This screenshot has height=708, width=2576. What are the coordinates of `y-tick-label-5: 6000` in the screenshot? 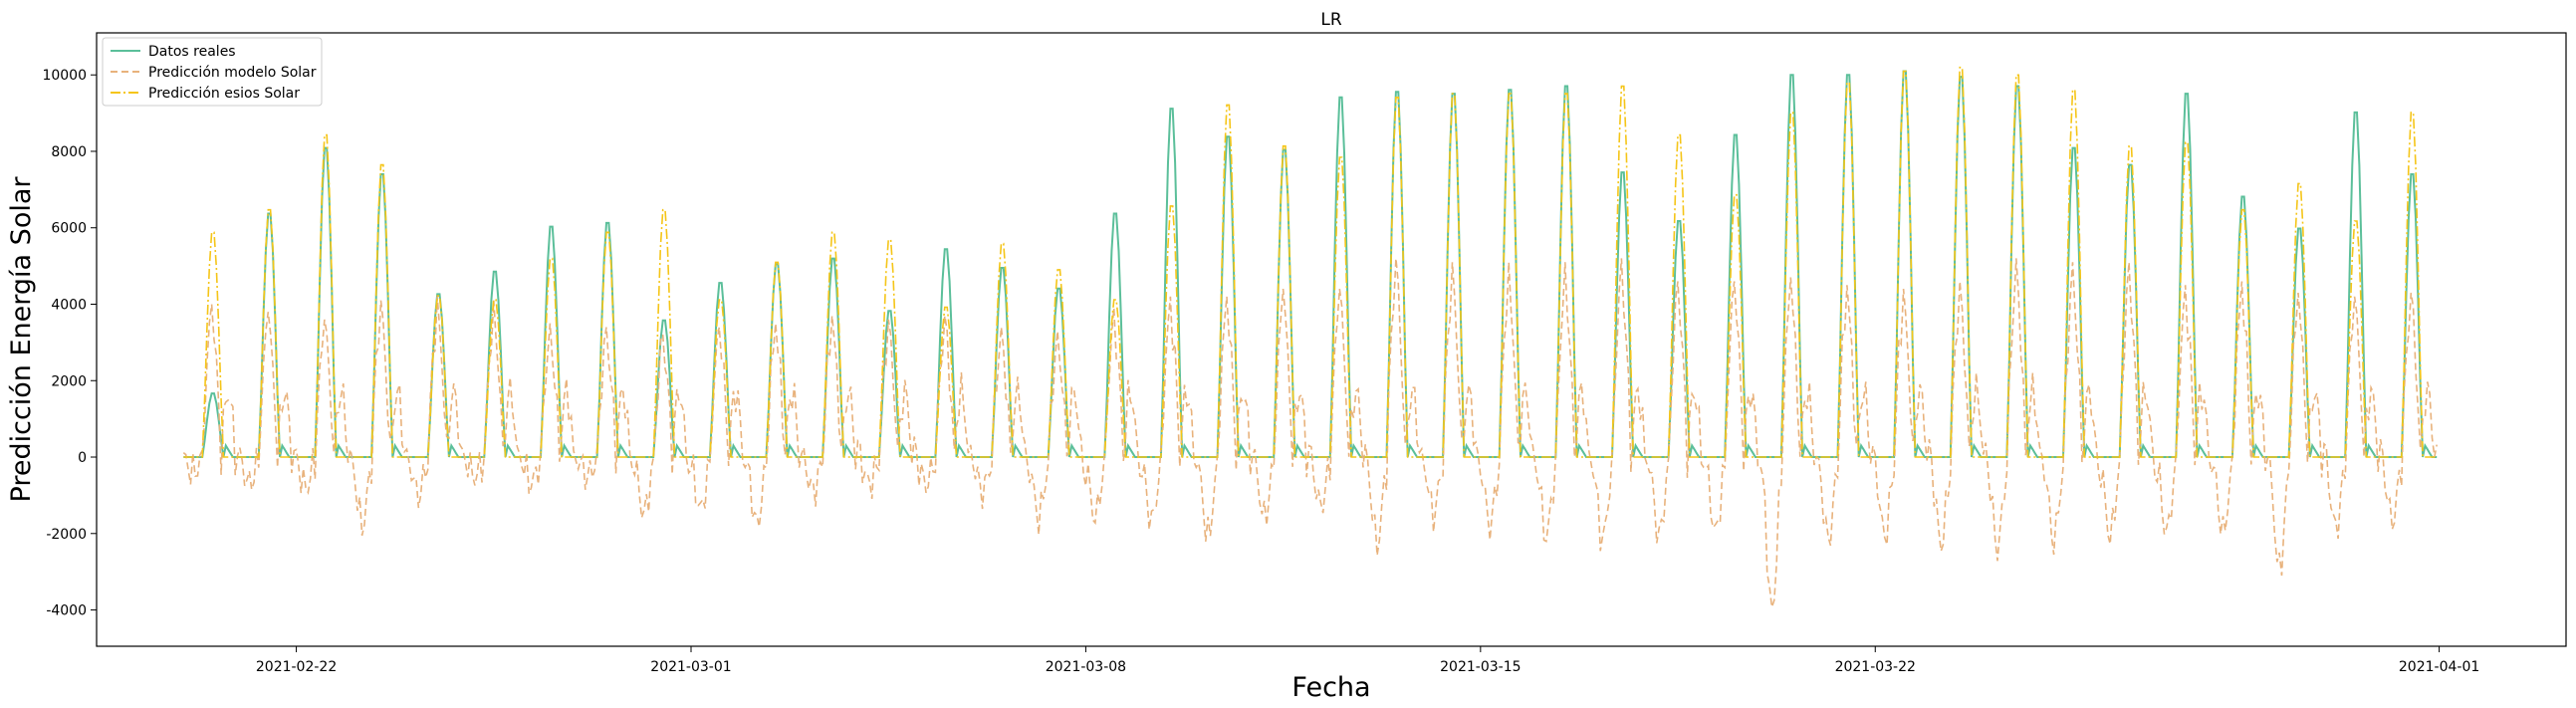 It's located at (69, 229).